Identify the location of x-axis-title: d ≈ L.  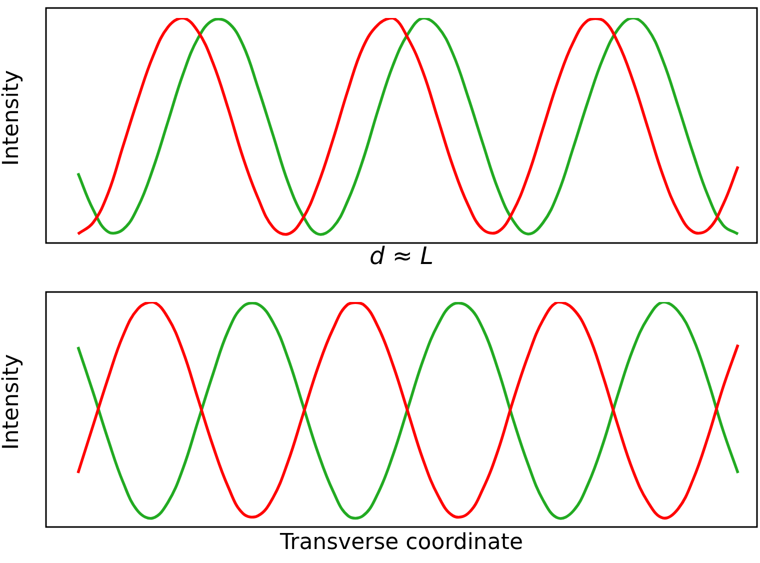
(401, 256).